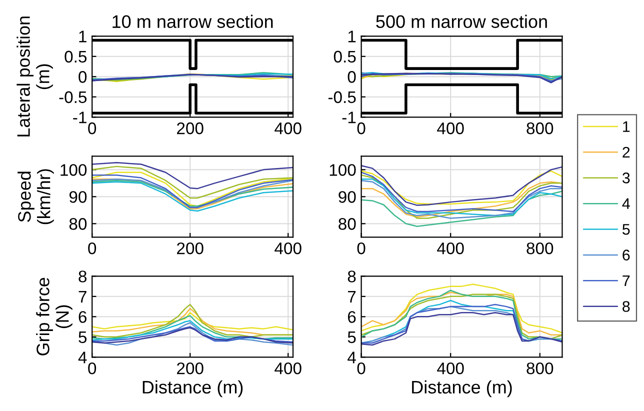 The height and width of the screenshot is (411, 644). Describe the element at coordinates (626, 306) in the screenshot. I see `legend-label: 8` at that location.